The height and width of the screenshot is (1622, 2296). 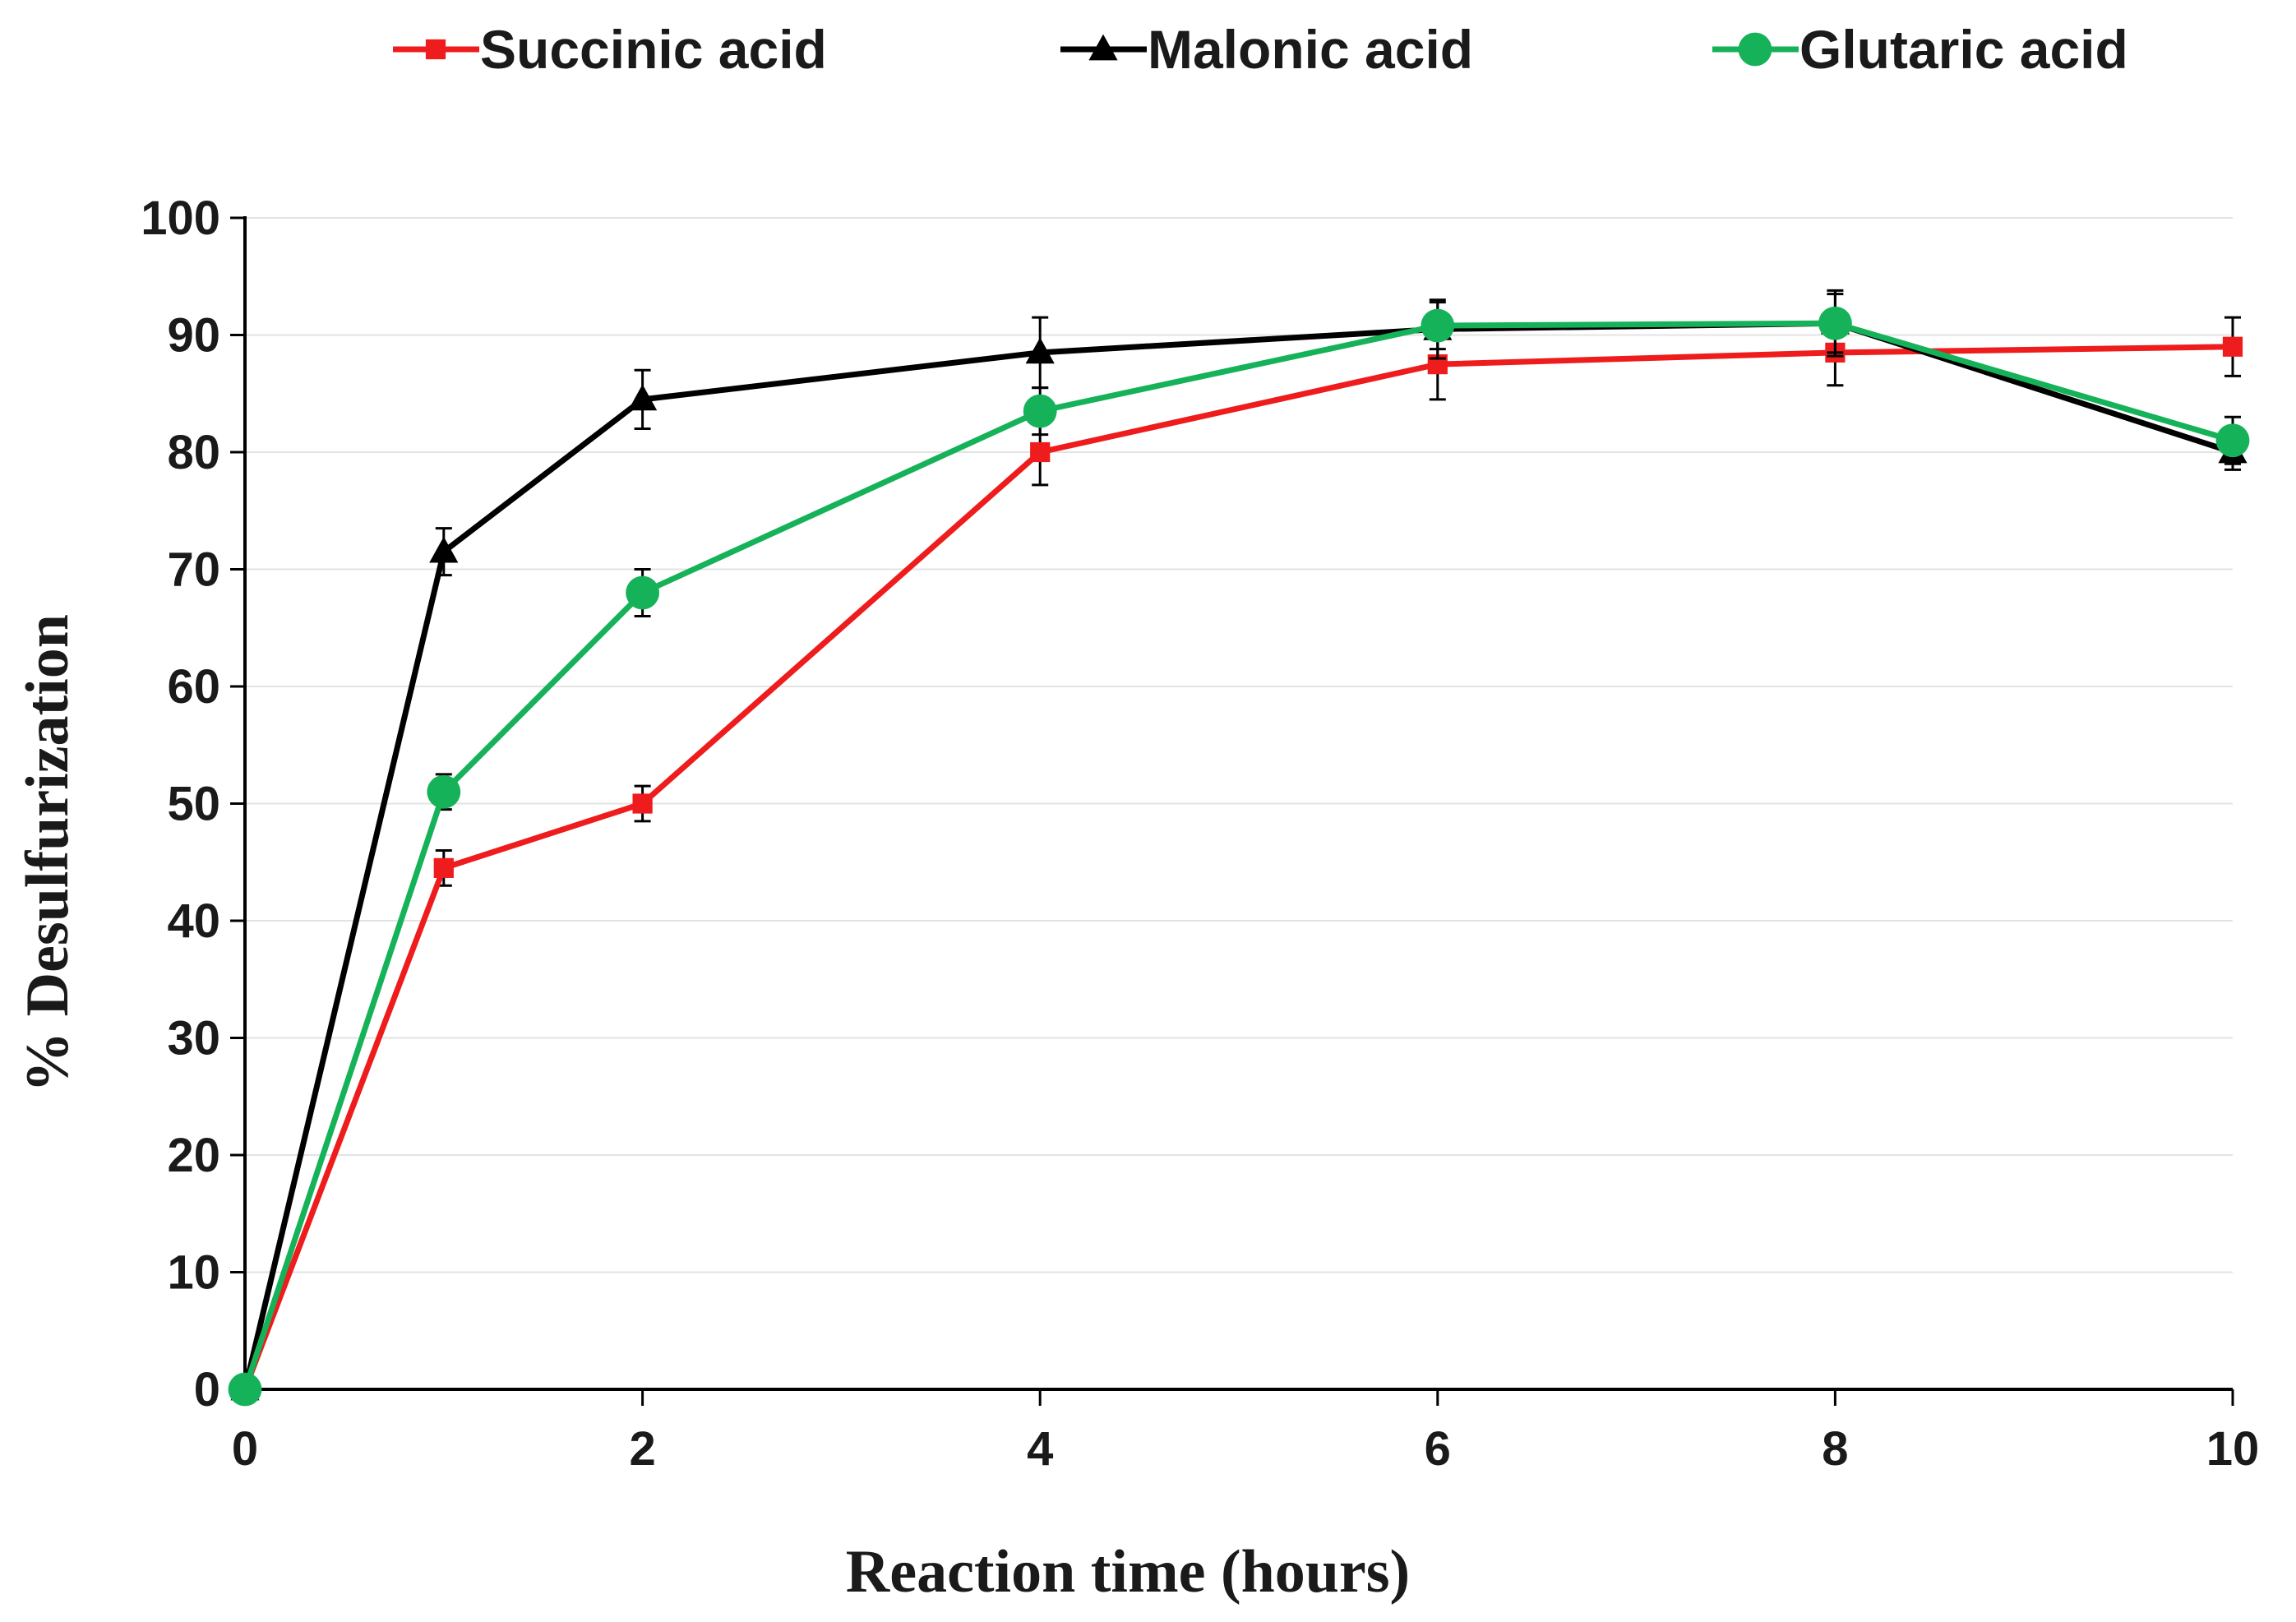 What do you see at coordinates (207, 1389) in the screenshot?
I see `y-tick-label: 0` at bounding box center [207, 1389].